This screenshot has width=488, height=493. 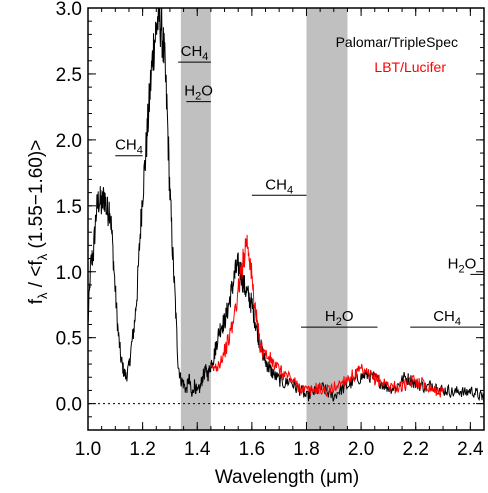 What do you see at coordinates (410, 67) in the screenshot?
I see `legend-entry-lbt: LBT/Lucifer` at bounding box center [410, 67].